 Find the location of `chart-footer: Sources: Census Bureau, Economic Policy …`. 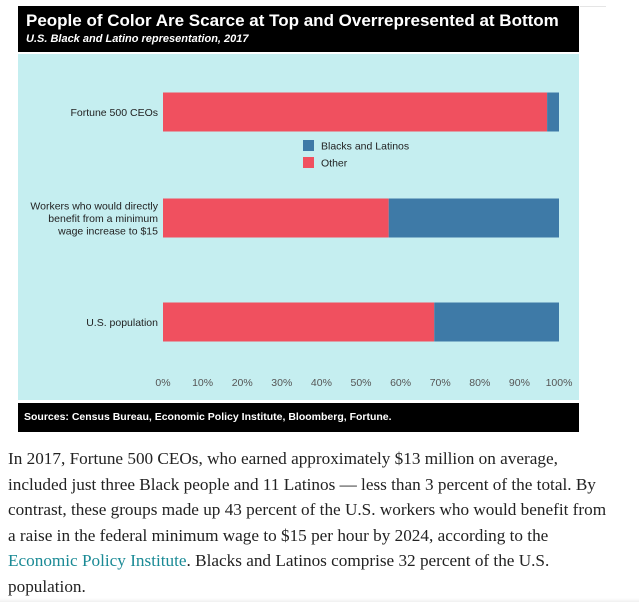

chart-footer: Sources: Census Bureau, Economic Policy … is located at coordinates (298, 417).